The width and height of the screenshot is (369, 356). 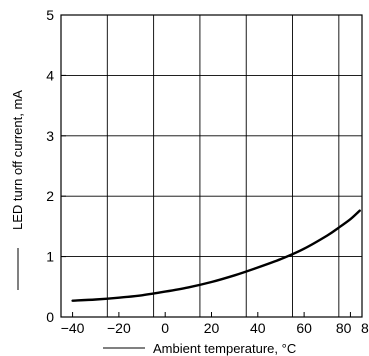 What do you see at coordinates (212, 328) in the screenshot?
I see `x-tick-label-3: 20` at bounding box center [212, 328].